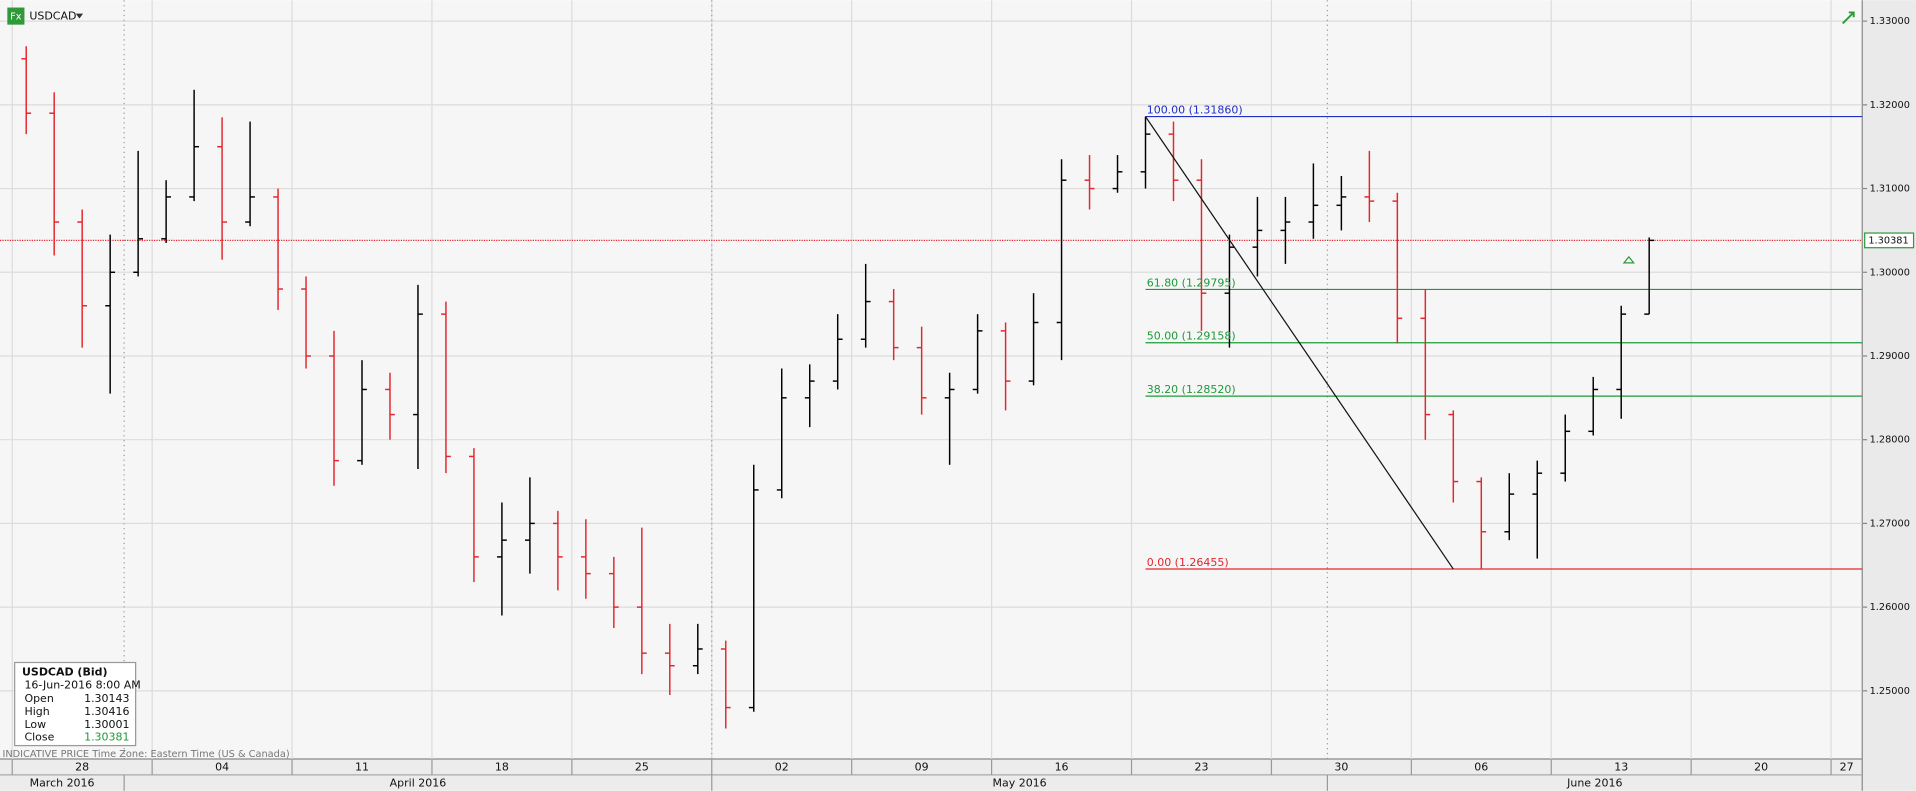  What do you see at coordinates (1629, 259) in the screenshot?
I see `alert-marker` at bounding box center [1629, 259].